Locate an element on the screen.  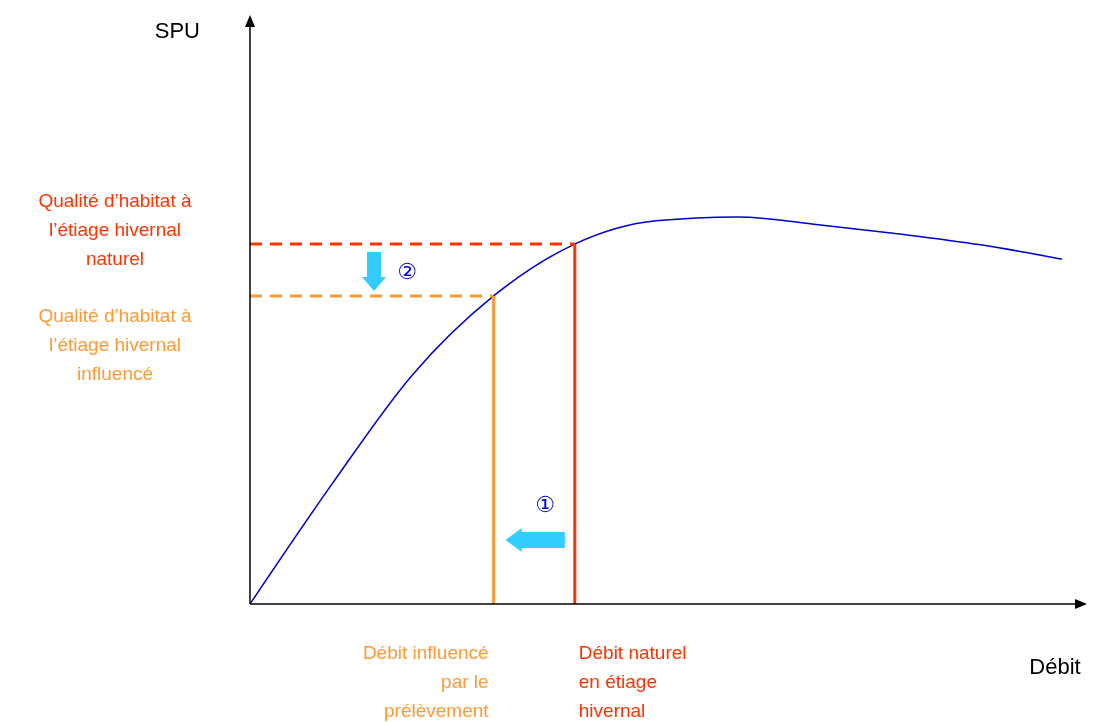
annotation: ① is located at coordinates (545, 504).